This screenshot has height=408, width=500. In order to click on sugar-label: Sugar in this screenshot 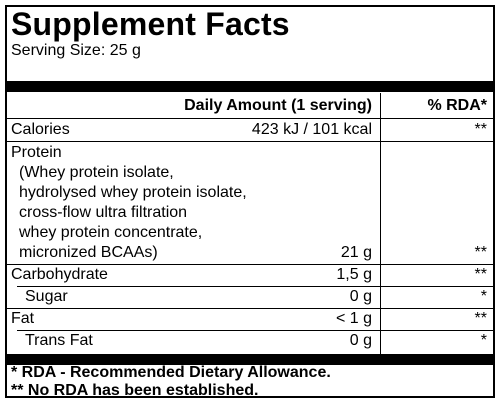, I will do `click(46, 296)`.